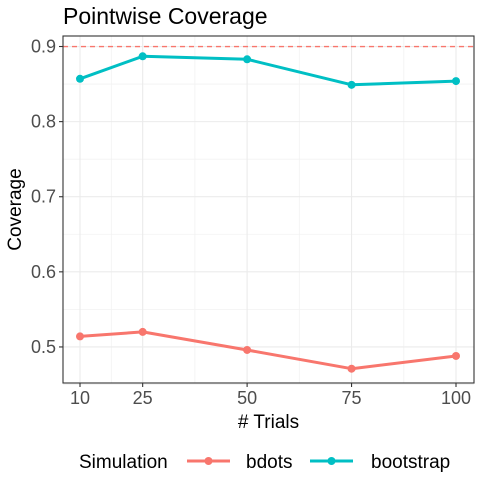 Image resolution: width=480 pixels, height=480 pixels. Describe the element at coordinates (165, 16) in the screenshot. I see `chart-title: Pointwise Coverage` at that location.